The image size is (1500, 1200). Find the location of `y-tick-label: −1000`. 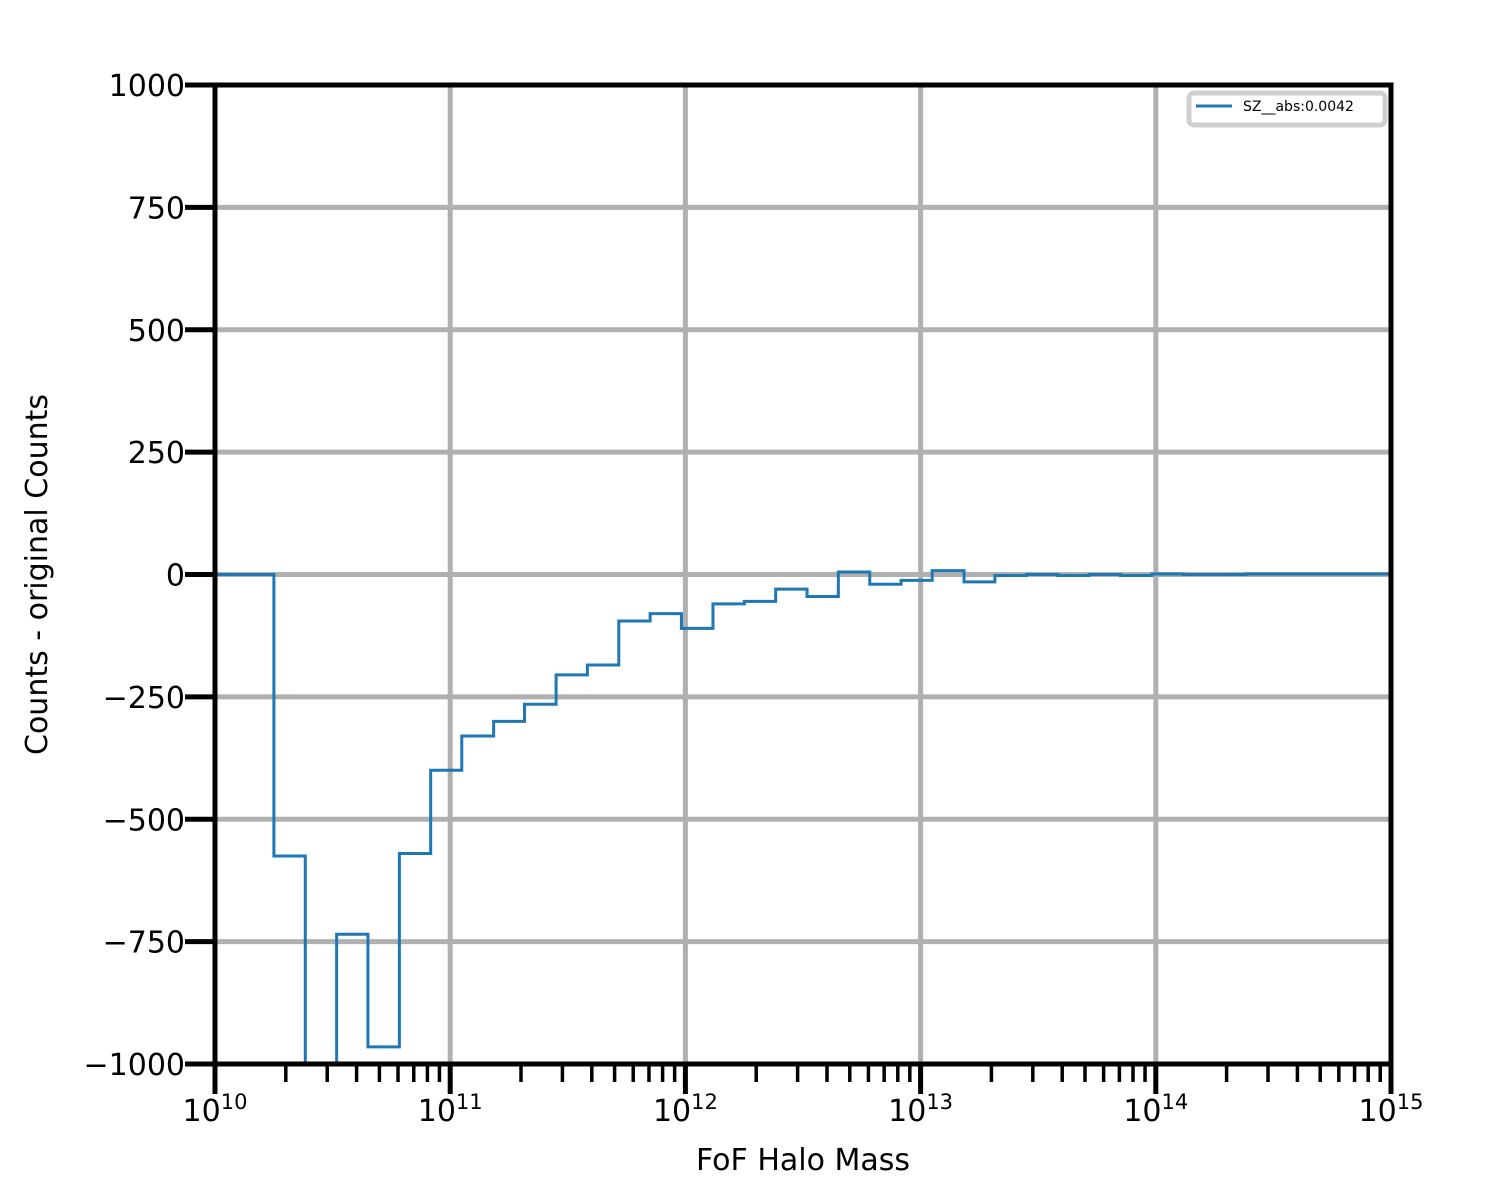

y-tick-label: −1000 is located at coordinates (134, 1065).